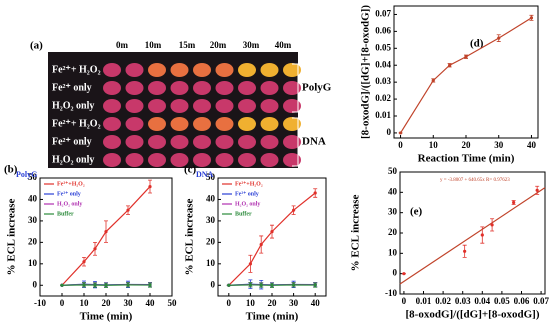  Describe the element at coordinates (383, 64) in the screenshot. I see `y-tick-label: 0.04` at that location.